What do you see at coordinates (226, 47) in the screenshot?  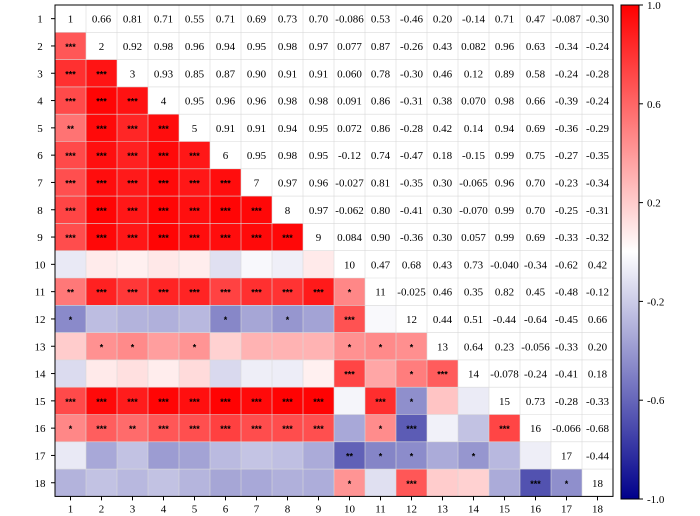 I see `correlation-value: 0.94` at bounding box center [226, 47].